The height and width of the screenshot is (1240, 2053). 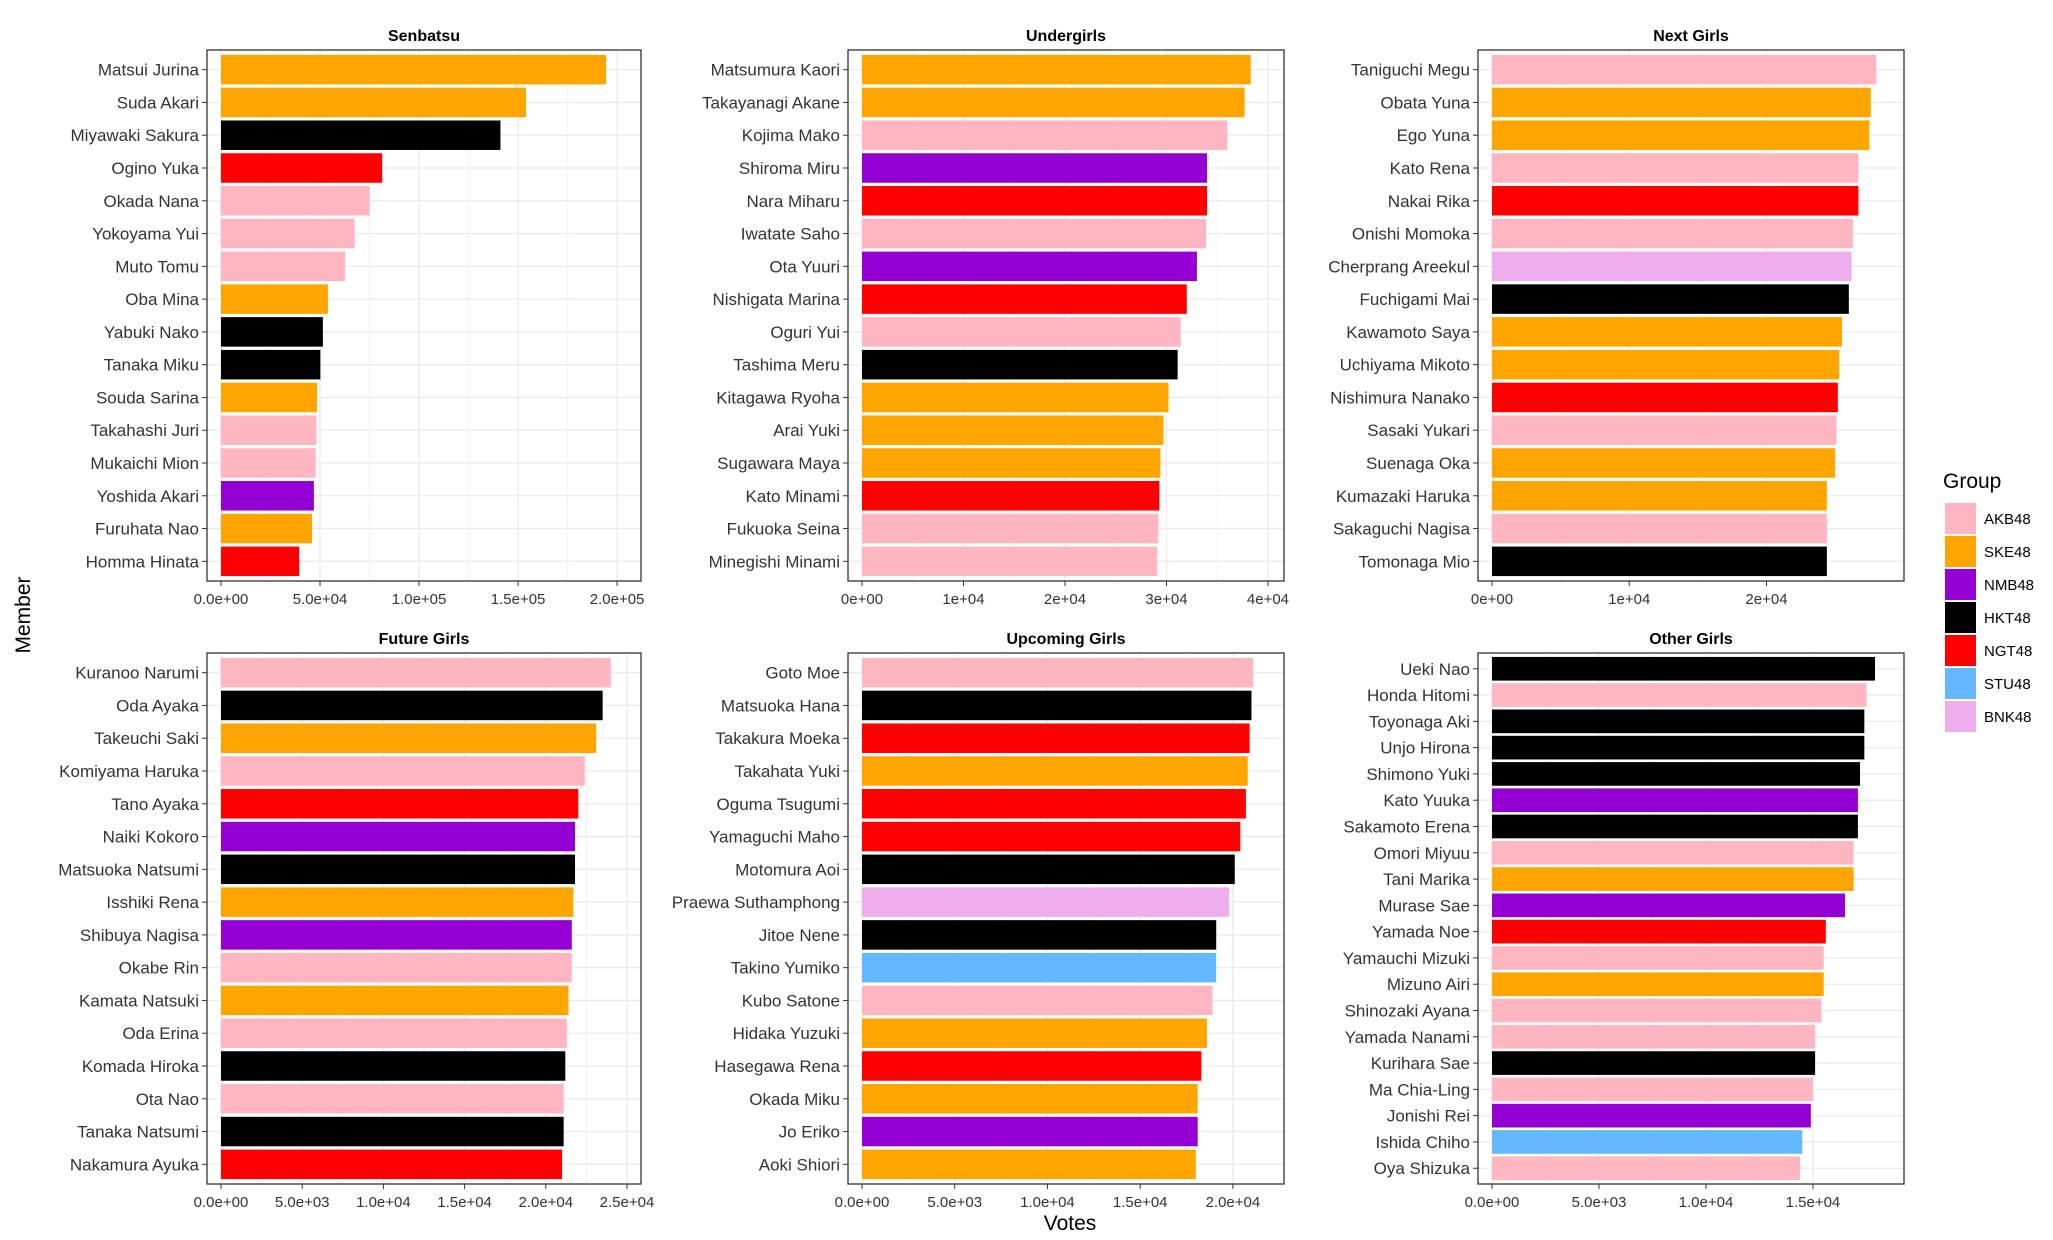 I want to click on bar-takakura-moeka, so click(x=1056, y=738).